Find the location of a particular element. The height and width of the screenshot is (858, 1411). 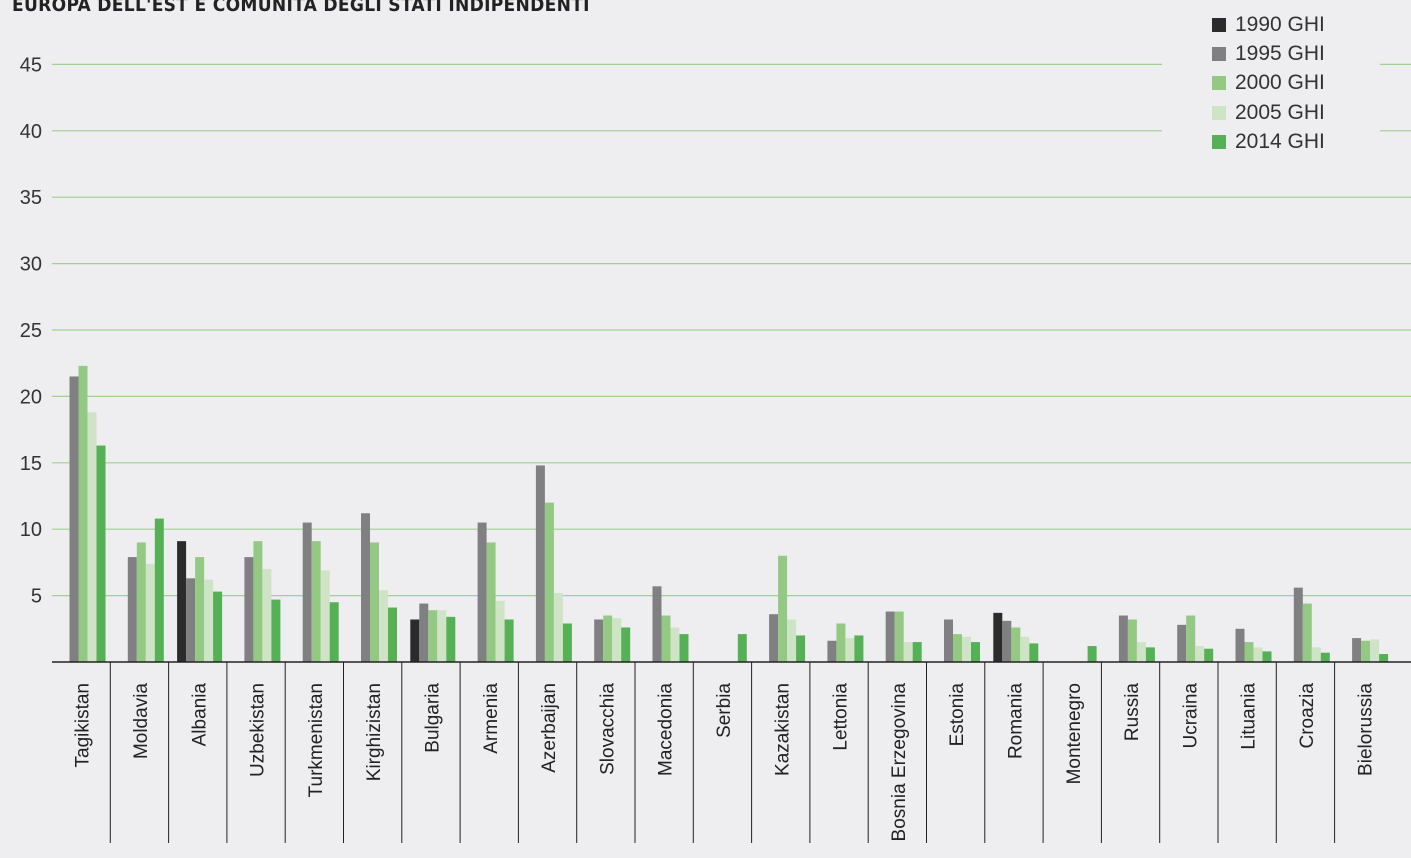

legend-label: 1990 GHI is located at coordinates (1280, 24).